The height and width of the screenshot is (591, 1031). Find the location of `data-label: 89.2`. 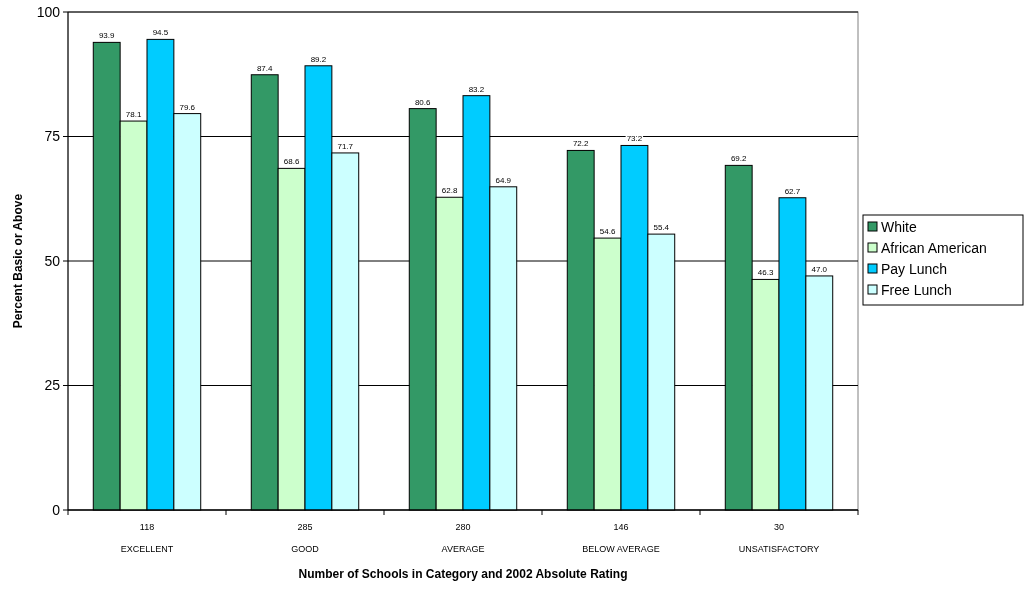

data-label: 89.2 is located at coordinates (318, 59).